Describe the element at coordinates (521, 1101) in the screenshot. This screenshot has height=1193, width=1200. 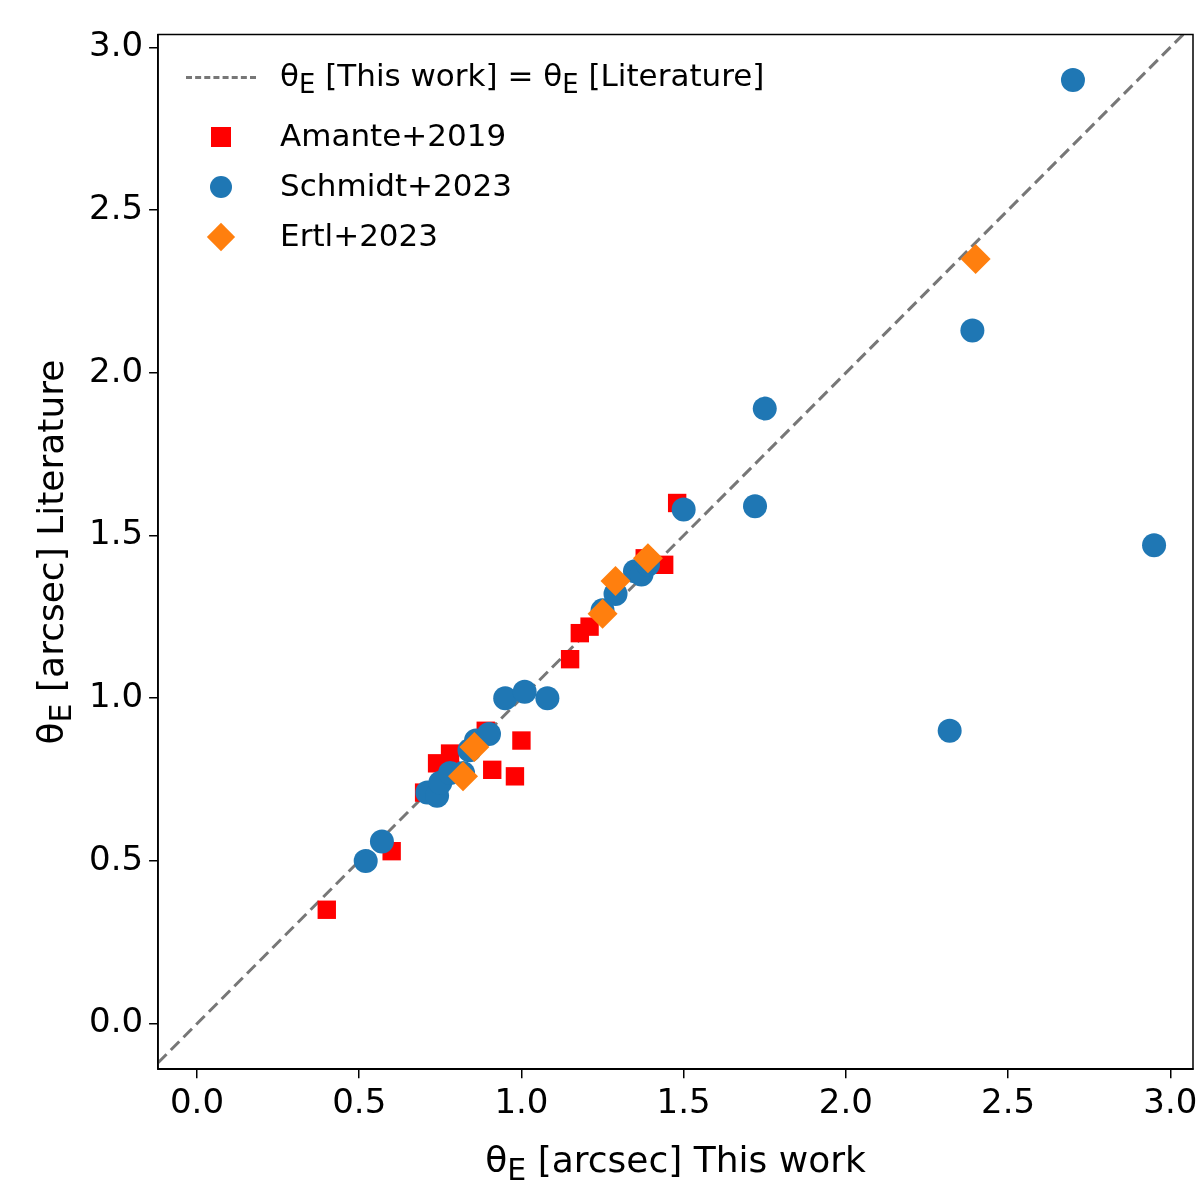
I see `x-tick-label: 1.0` at that location.